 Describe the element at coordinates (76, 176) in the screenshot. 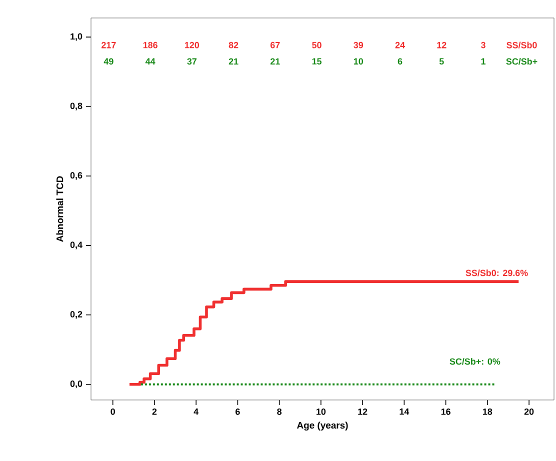

I see `y-tick-label: 0,6` at that location.